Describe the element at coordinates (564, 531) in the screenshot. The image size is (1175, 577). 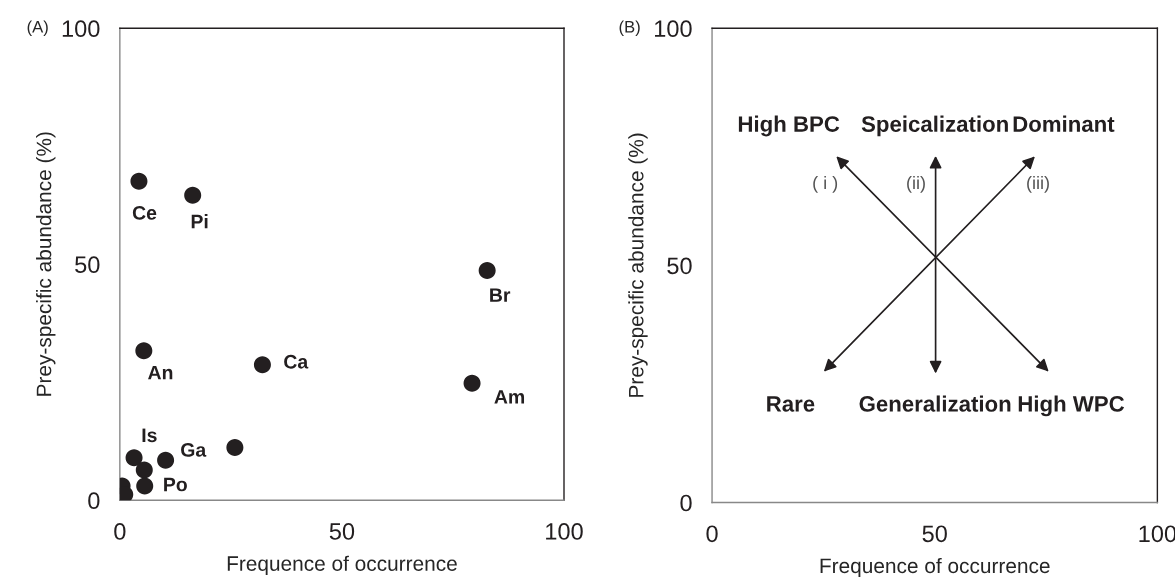
I see `x-tick-label: 100` at that location.